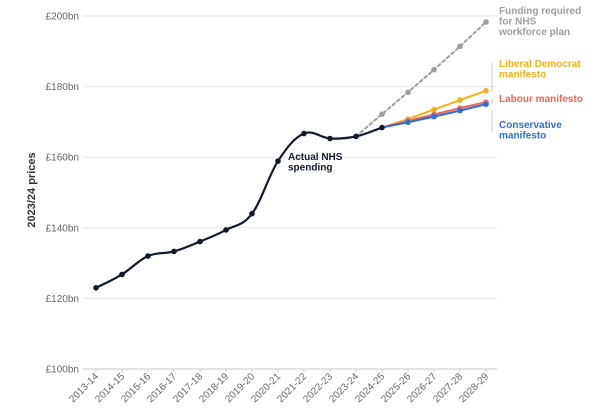  What do you see at coordinates (62, 17) in the screenshot?
I see `y-tick-label: £200bn` at bounding box center [62, 17].